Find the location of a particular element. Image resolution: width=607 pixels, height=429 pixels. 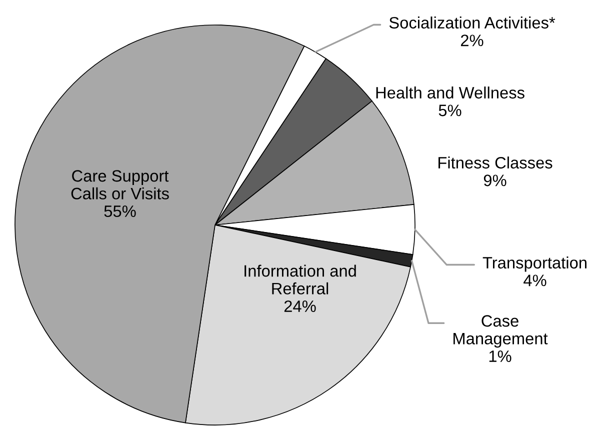

data-label: 55% is located at coordinates (120, 212).